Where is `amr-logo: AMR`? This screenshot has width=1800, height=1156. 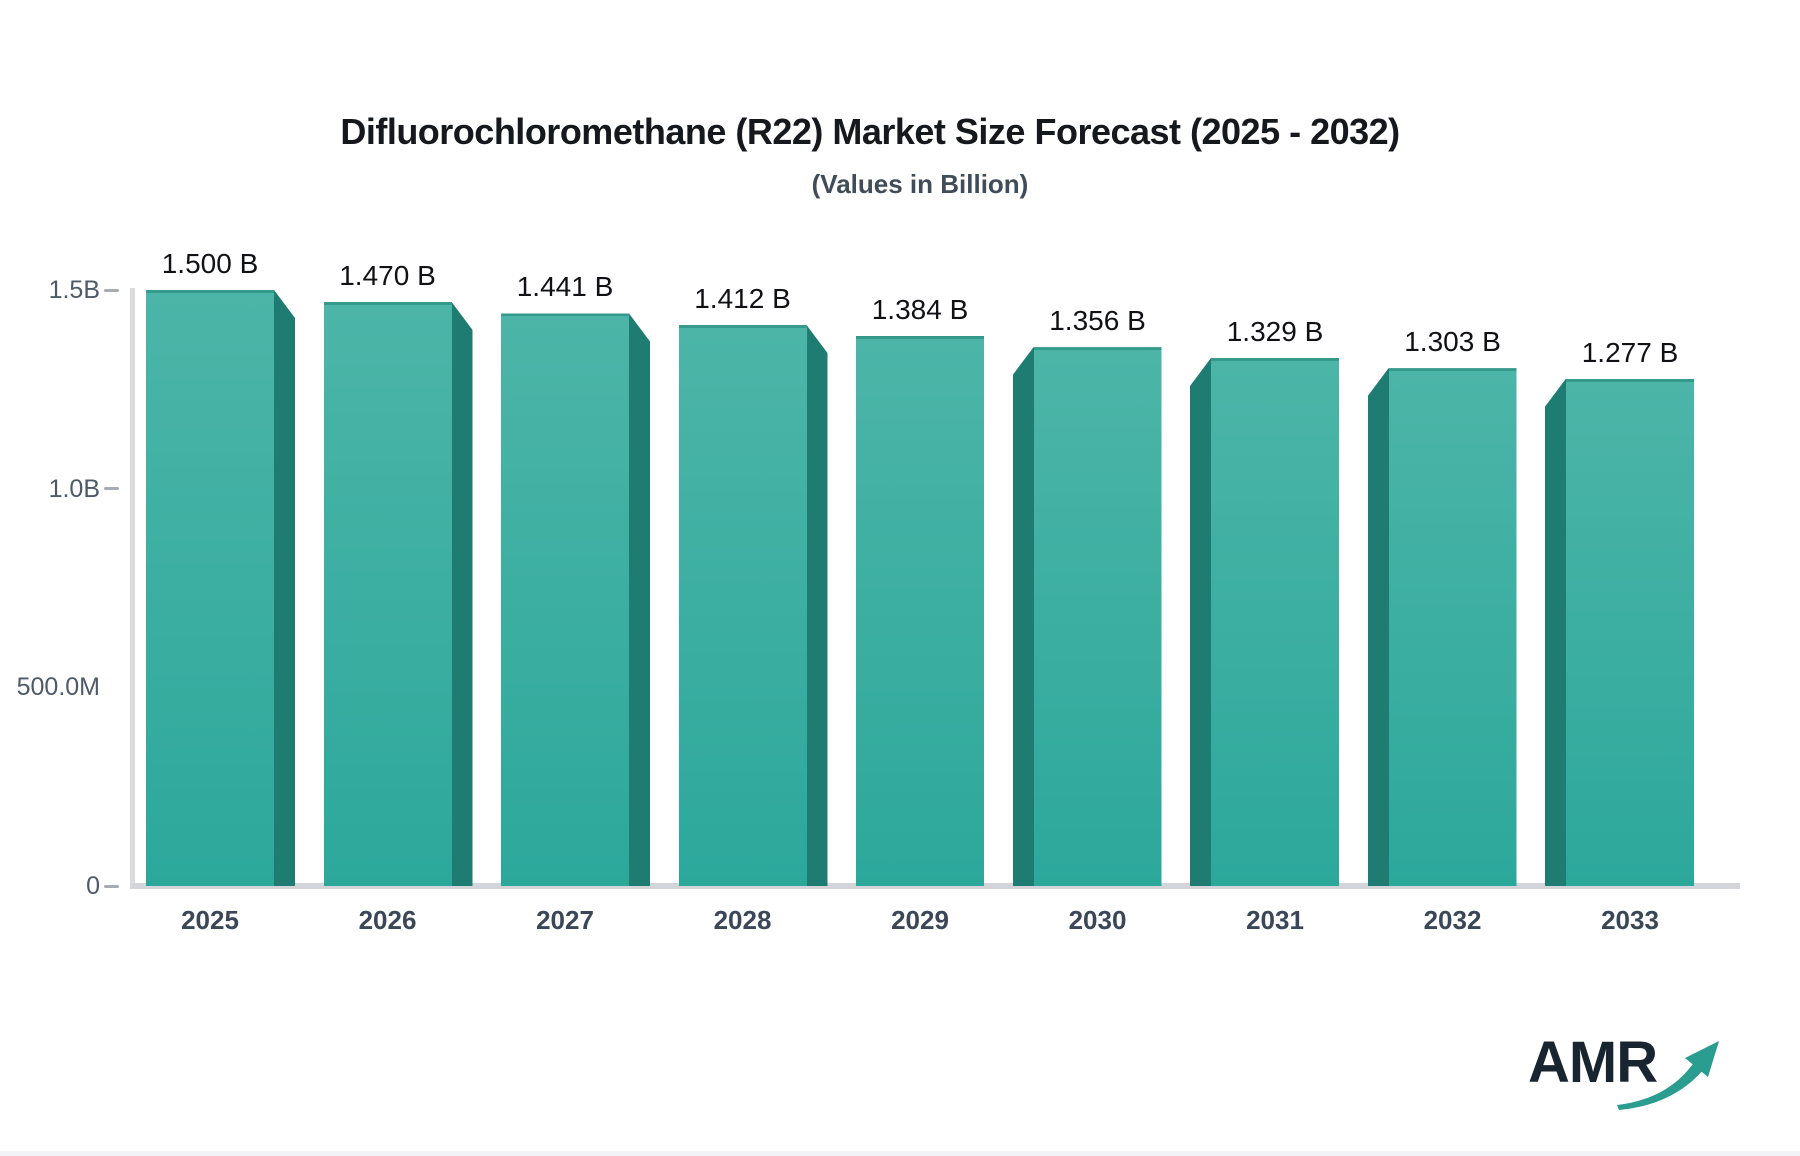
amr-logo: AMR is located at coordinates (1623, 1071).